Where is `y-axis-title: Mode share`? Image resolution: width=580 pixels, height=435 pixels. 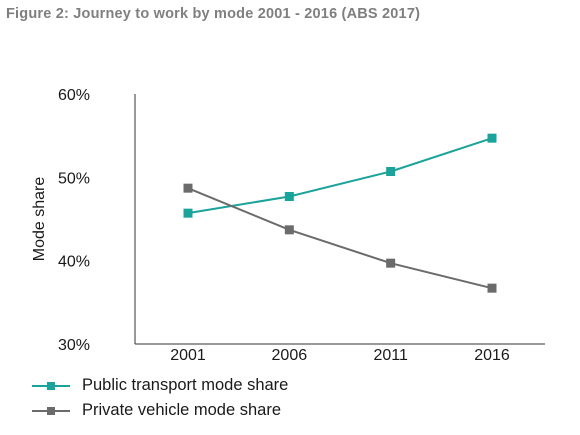 y-axis-title: Mode share is located at coordinates (39, 219).